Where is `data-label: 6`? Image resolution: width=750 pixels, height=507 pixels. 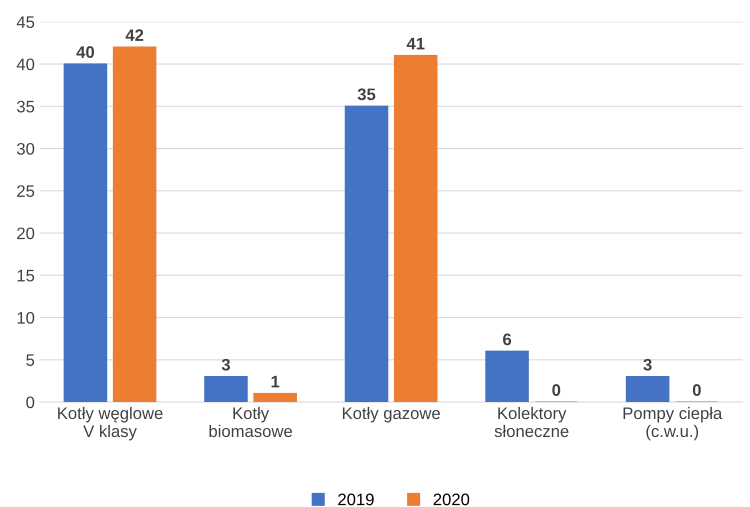
data-label: 6 is located at coordinates (507, 339).